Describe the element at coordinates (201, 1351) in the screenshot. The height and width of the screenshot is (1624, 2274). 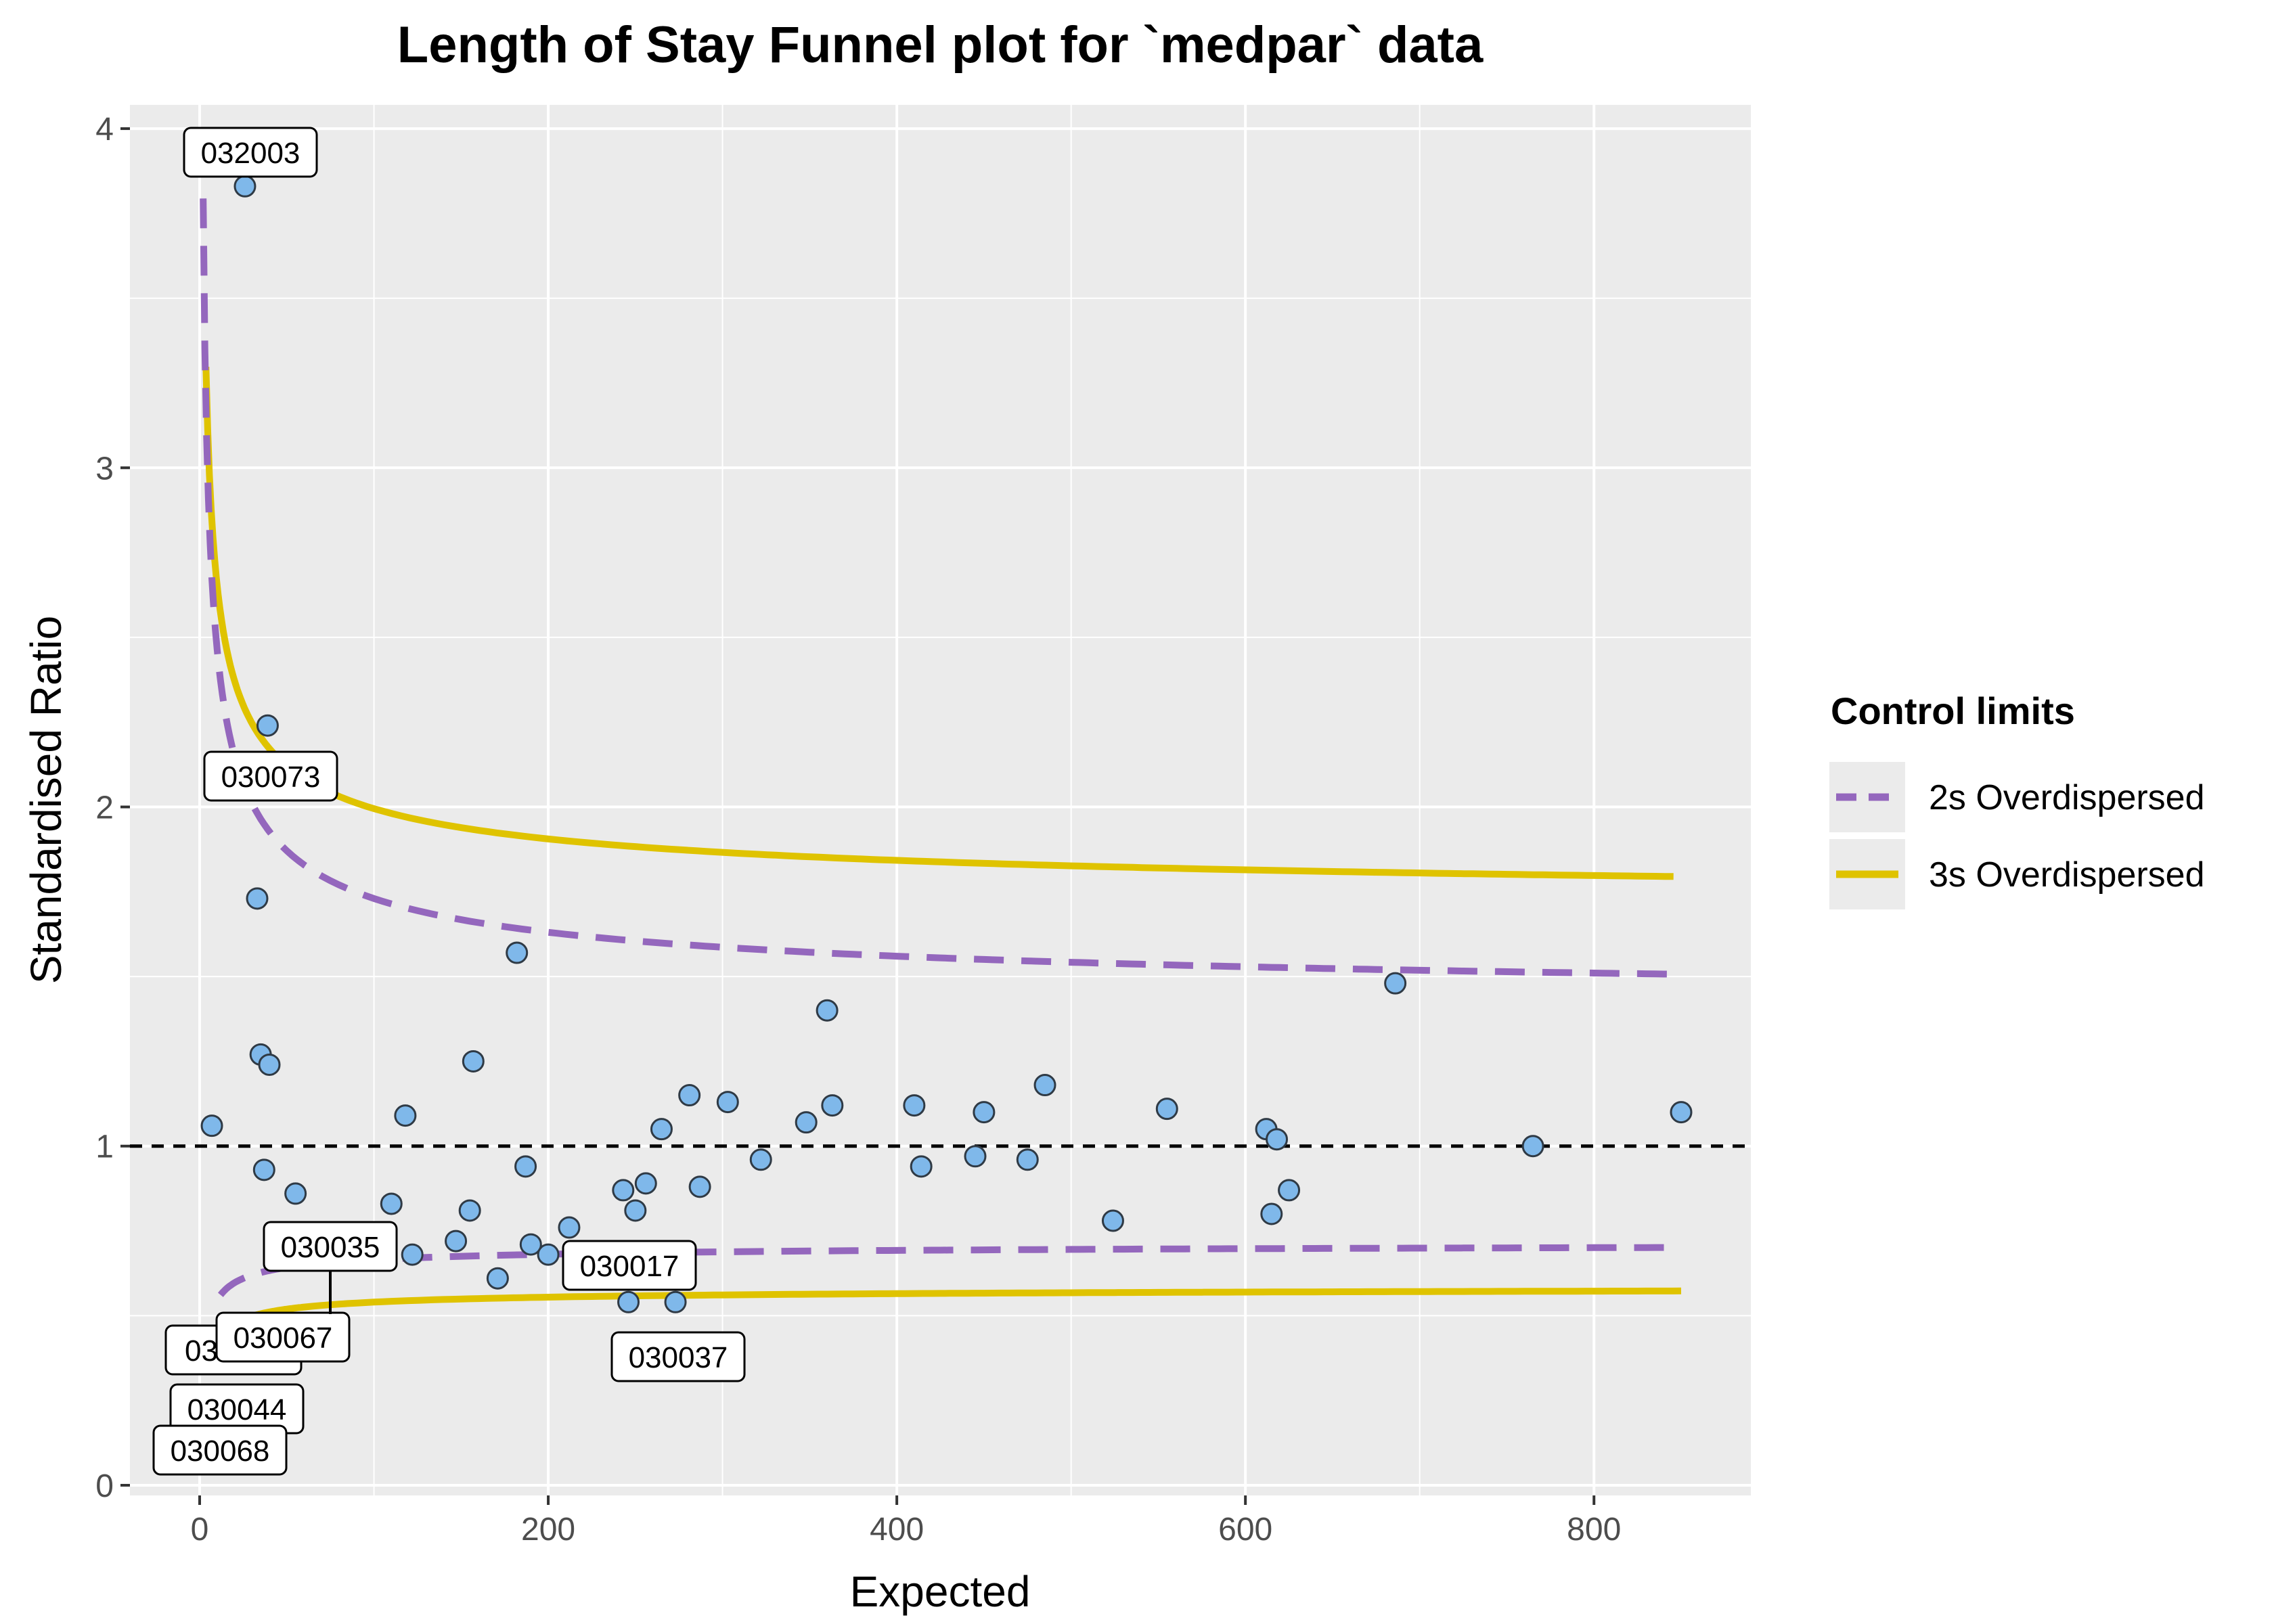
I see `point-label: 03` at that location.